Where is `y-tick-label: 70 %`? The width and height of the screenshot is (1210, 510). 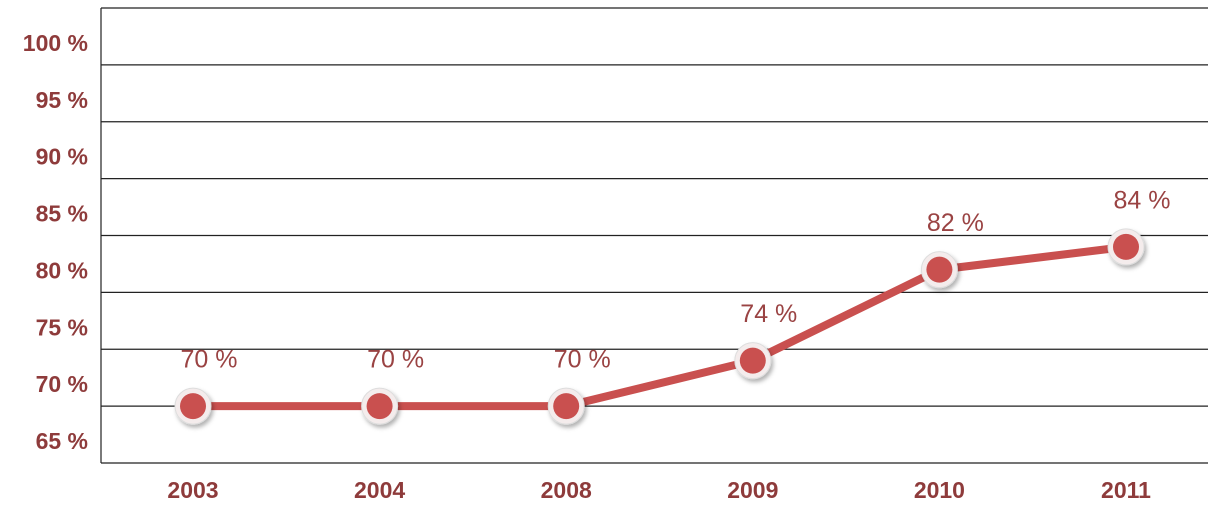
y-tick-label: 70 % is located at coordinates (62, 384).